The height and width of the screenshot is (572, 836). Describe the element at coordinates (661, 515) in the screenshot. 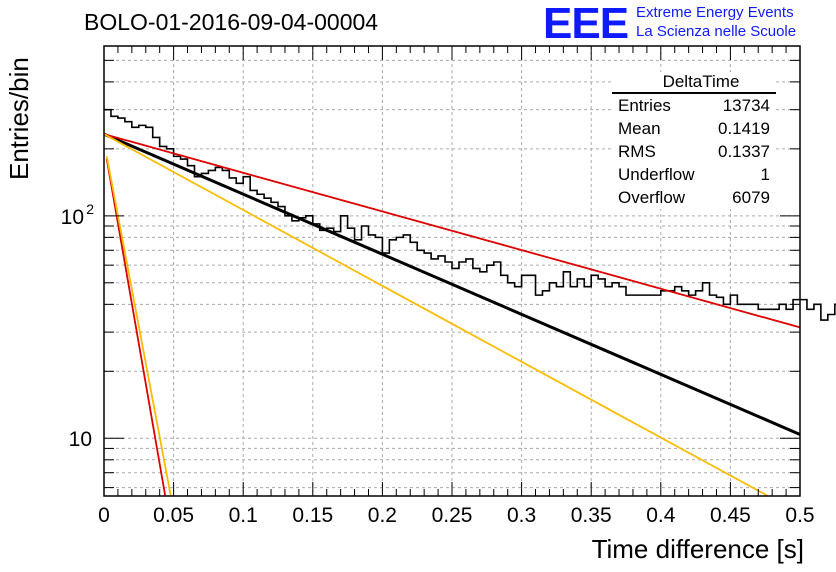

I see `x-tick-label: 0.4` at that location.